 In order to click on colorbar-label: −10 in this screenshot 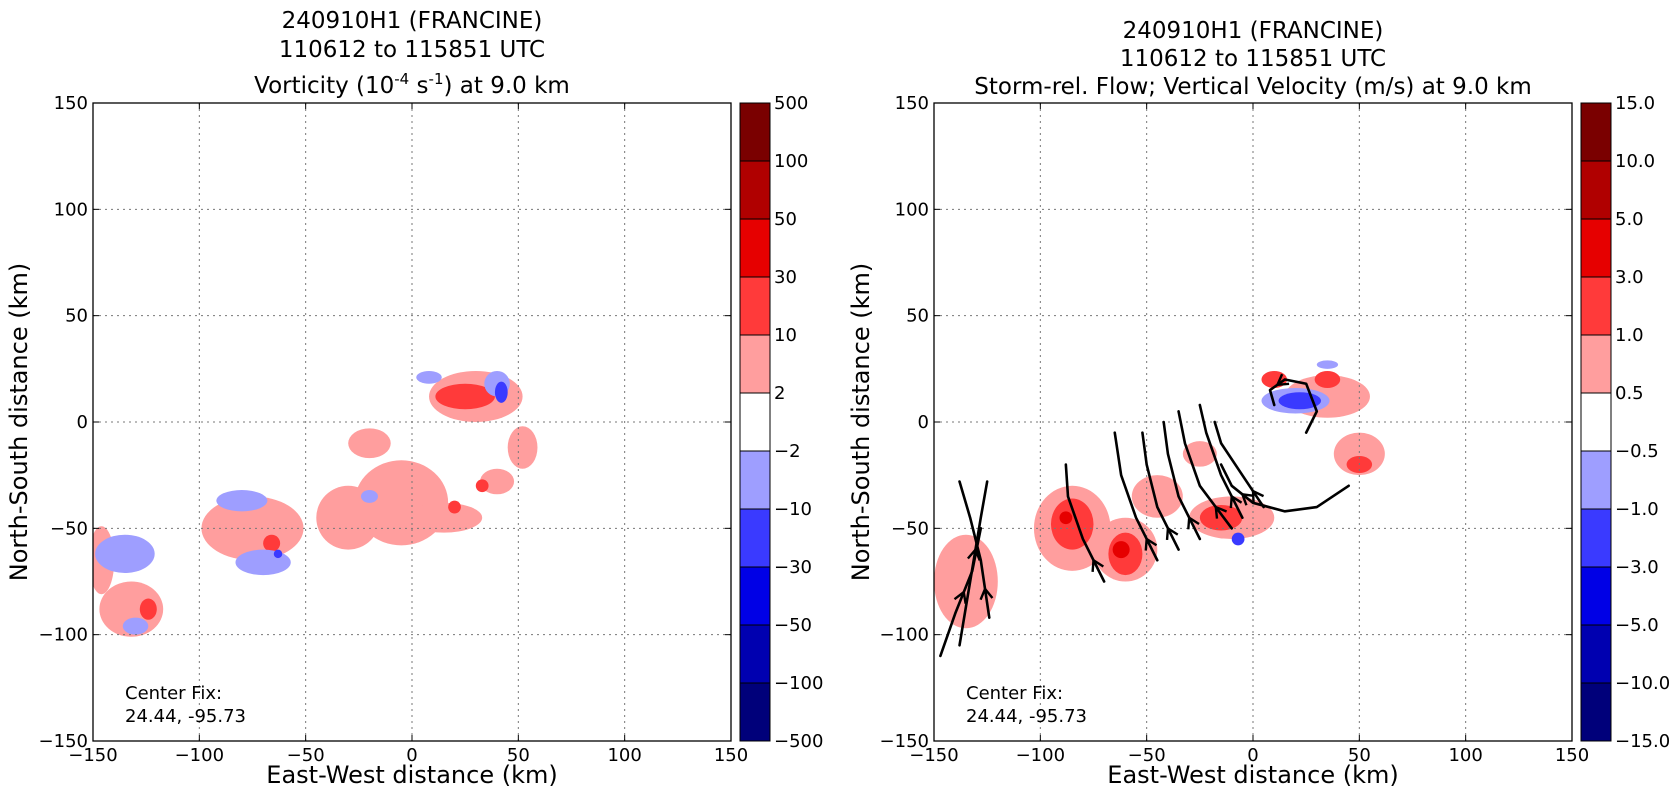, I will do `click(793, 509)`.